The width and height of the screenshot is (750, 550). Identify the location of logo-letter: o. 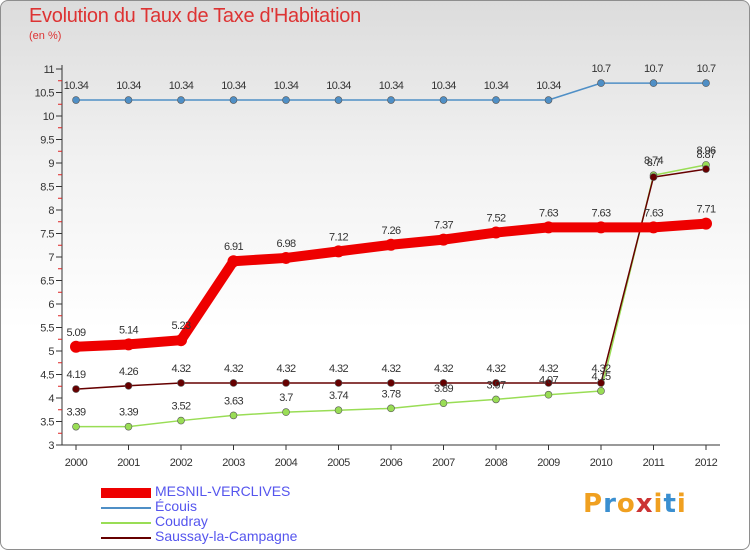
(626, 504).